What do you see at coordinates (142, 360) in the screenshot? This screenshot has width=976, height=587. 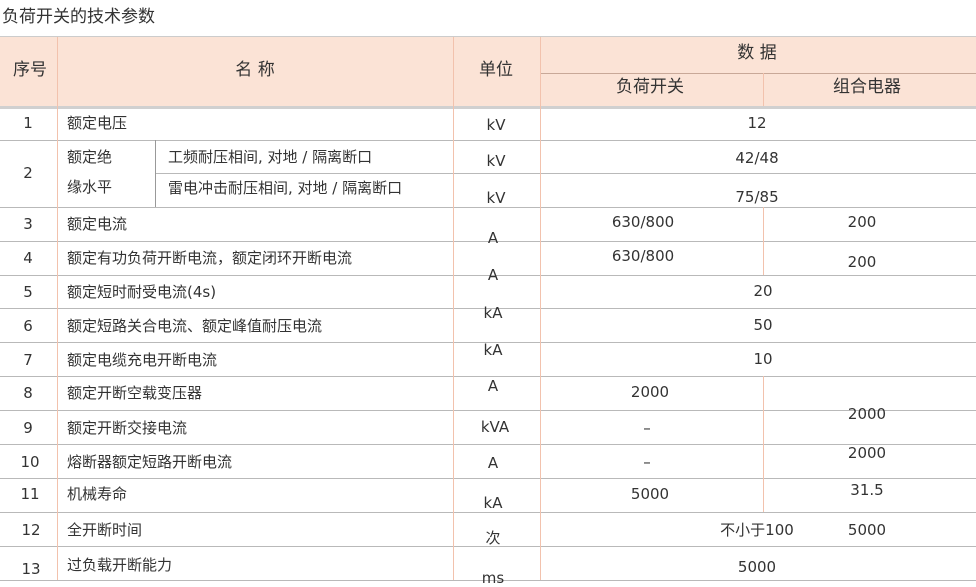 I see `row-name: 额定电缆充电开断电流` at bounding box center [142, 360].